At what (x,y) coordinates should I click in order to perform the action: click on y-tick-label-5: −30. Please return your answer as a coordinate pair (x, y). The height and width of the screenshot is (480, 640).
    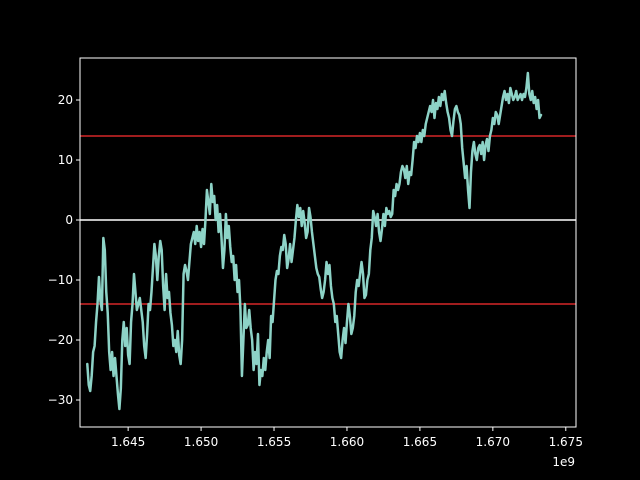
    Looking at the image, I should click on (60, 400).